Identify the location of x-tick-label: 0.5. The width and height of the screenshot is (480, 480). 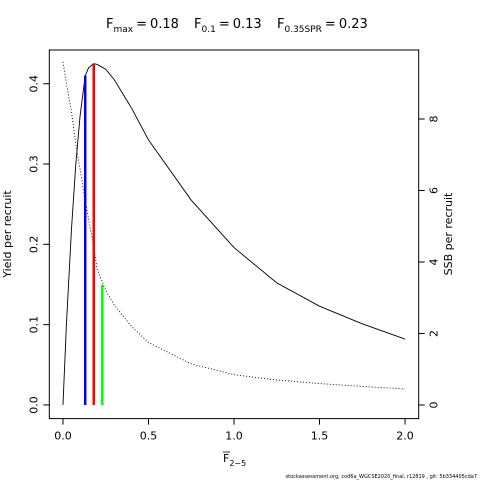
(149, 436).